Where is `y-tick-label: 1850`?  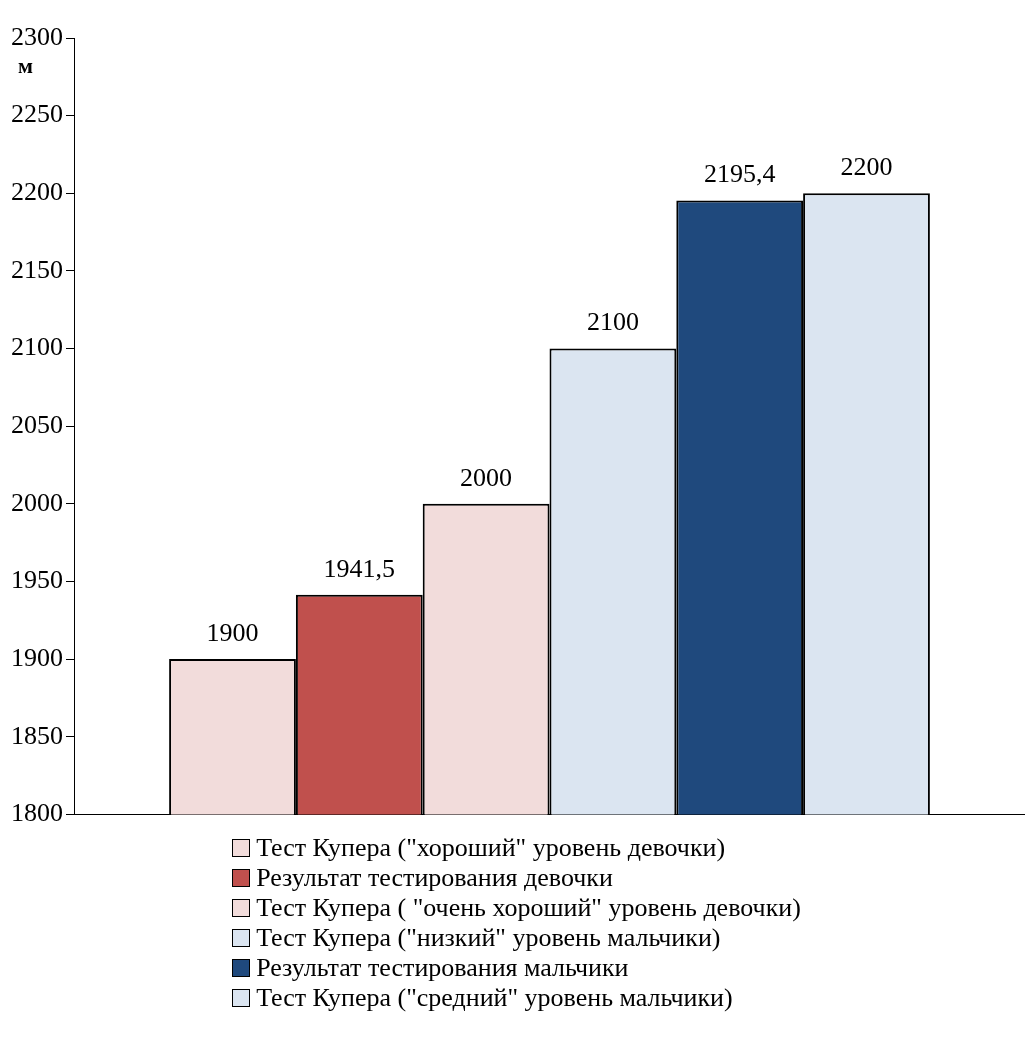 y-tick-label: 1850 is located at coordinates (37, 735).